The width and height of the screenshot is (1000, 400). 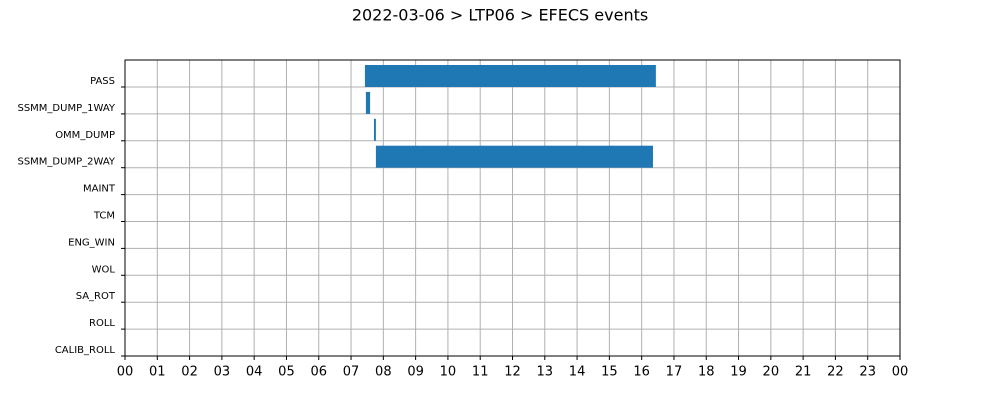 What do you see at coordinates (383, 372) in the screenshot?
I see `x-tick-label: 08` at bounding box center [383, 372].